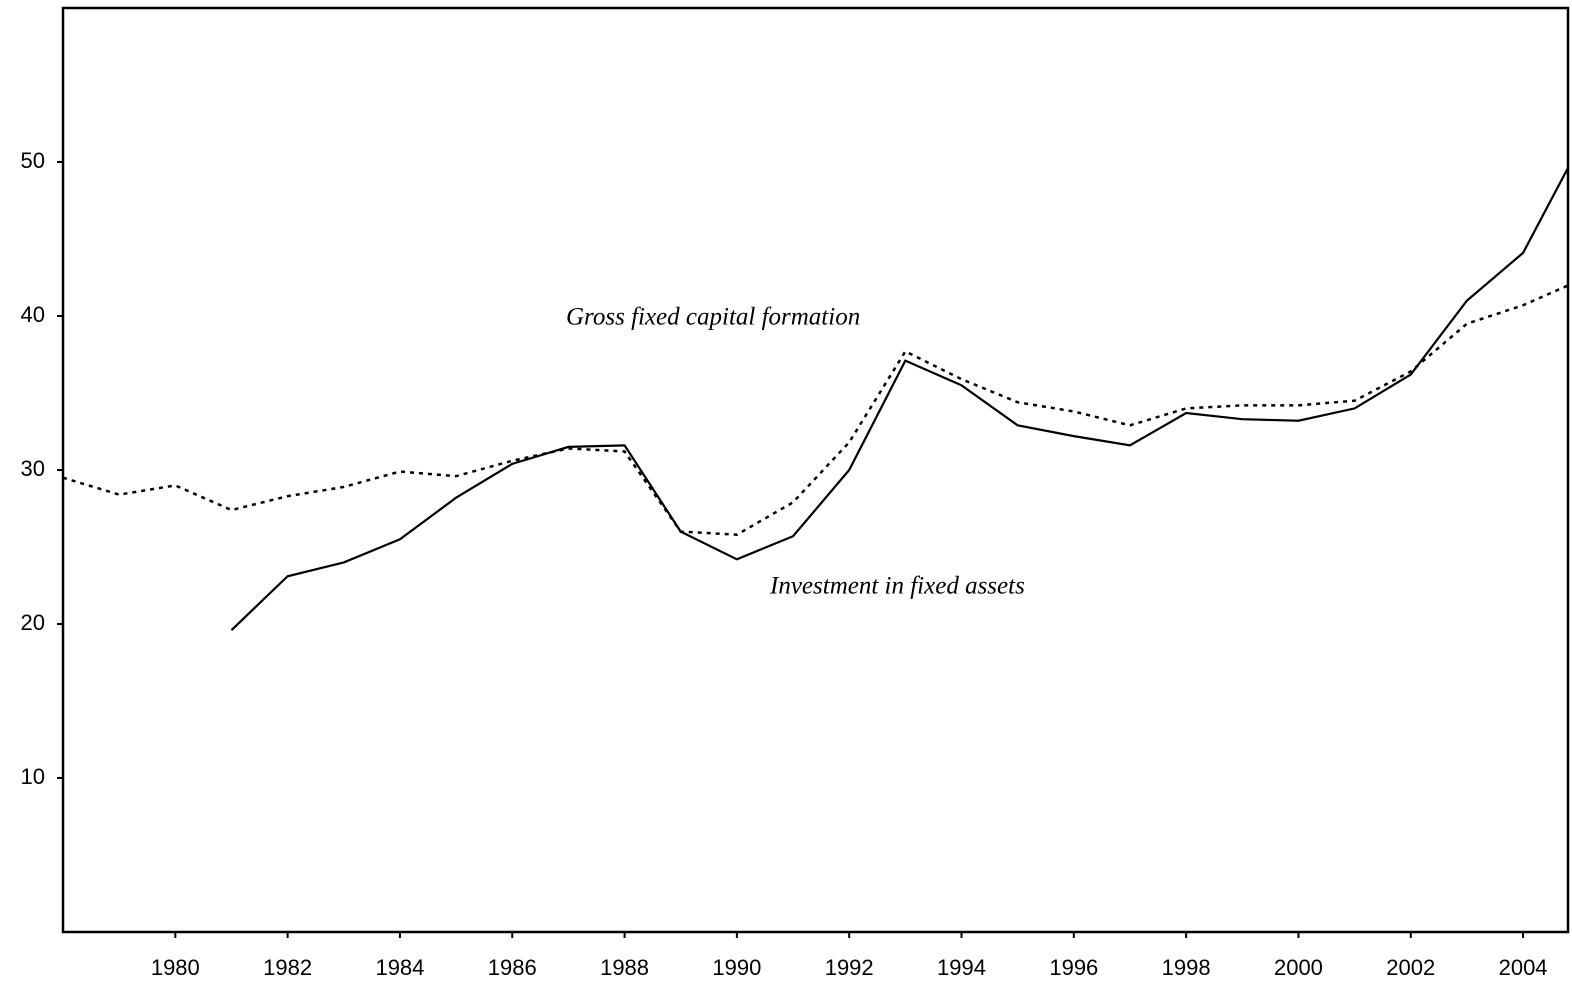 The width and height of the screenshot is (1572, 988). Describe the element at coordinates (1523, 967) in the screenshot. I see `x-tick-label: 2004` at that location.